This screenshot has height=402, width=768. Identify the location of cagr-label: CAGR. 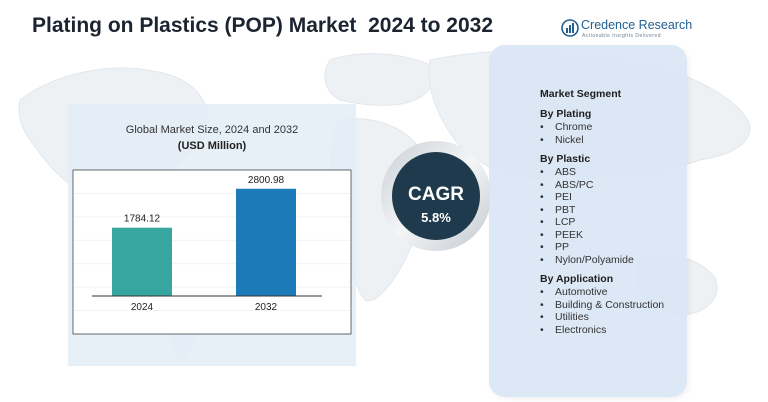
(436, 194).